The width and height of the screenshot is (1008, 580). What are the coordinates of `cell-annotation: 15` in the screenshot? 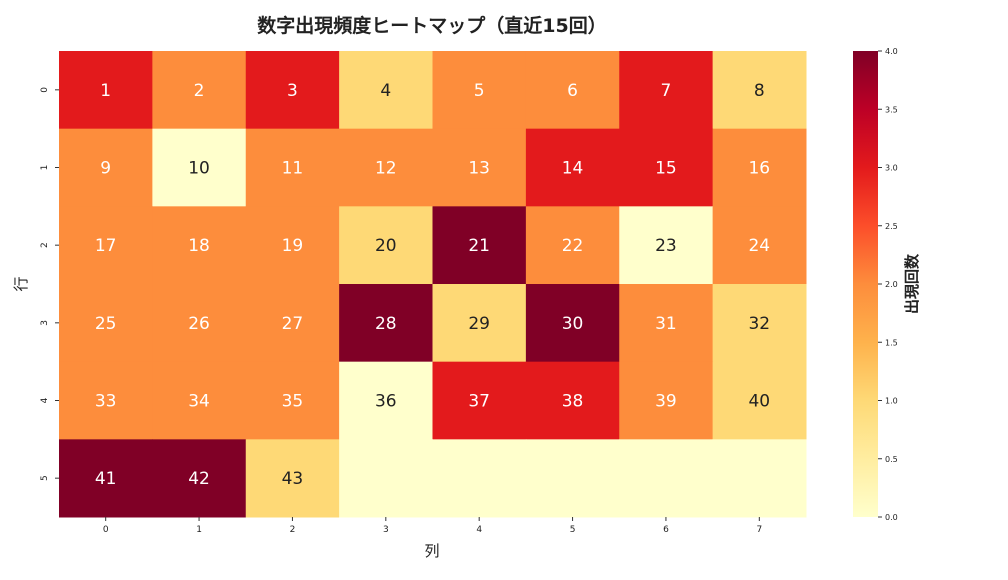 It's located at (666, 169).